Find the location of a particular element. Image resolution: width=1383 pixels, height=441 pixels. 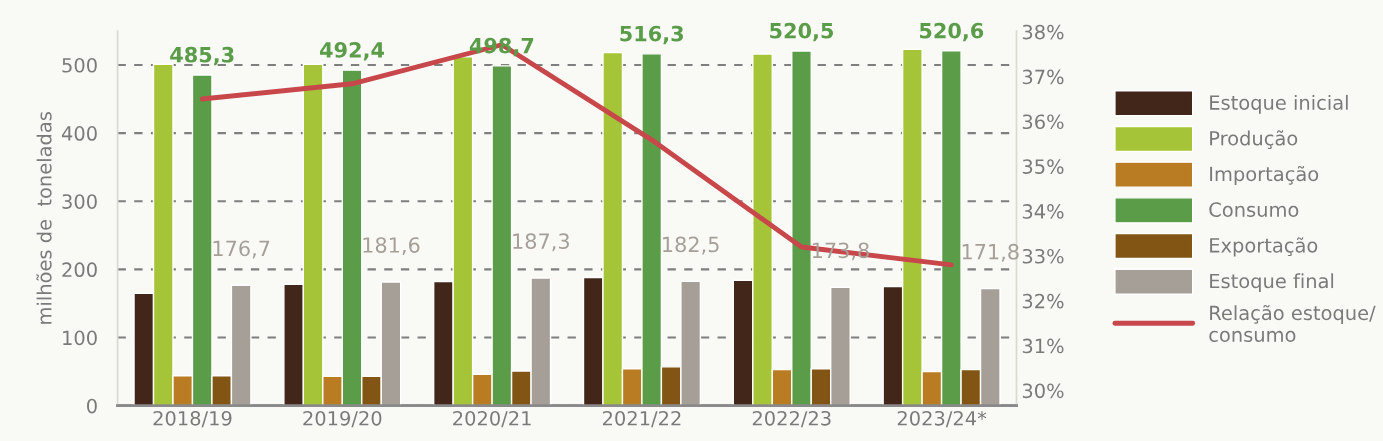

x-tick-label: 2019/20 is located at coordinates (342, 419).